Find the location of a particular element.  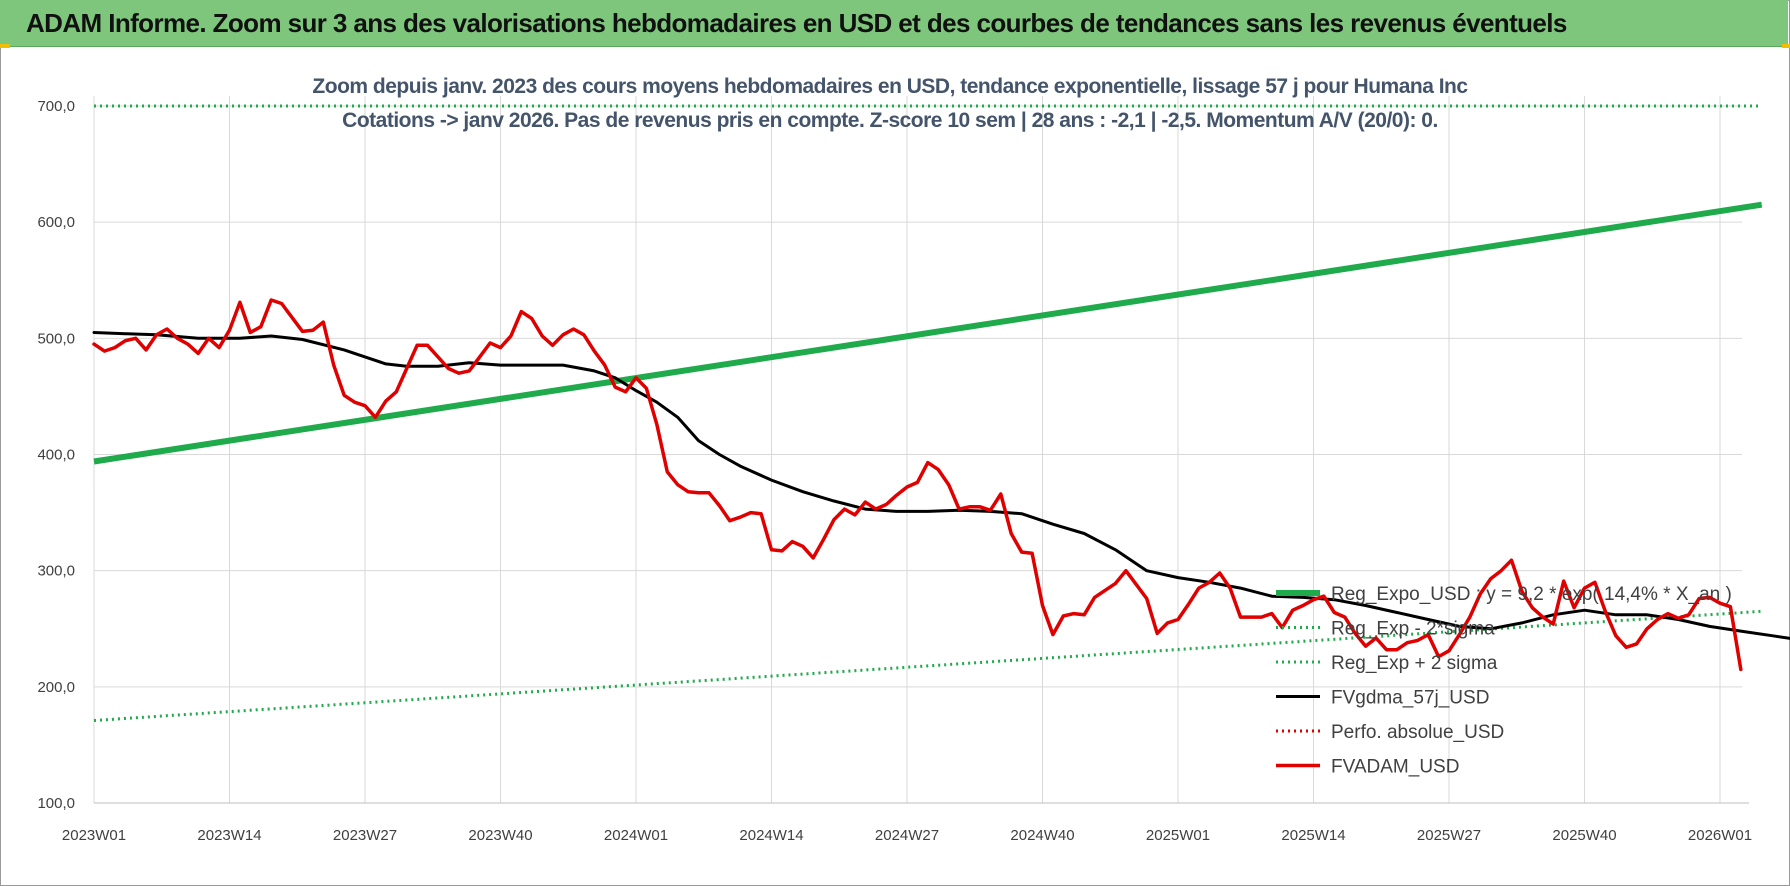

y-tick-label: 500,0 is located at coordinates (56, 338).